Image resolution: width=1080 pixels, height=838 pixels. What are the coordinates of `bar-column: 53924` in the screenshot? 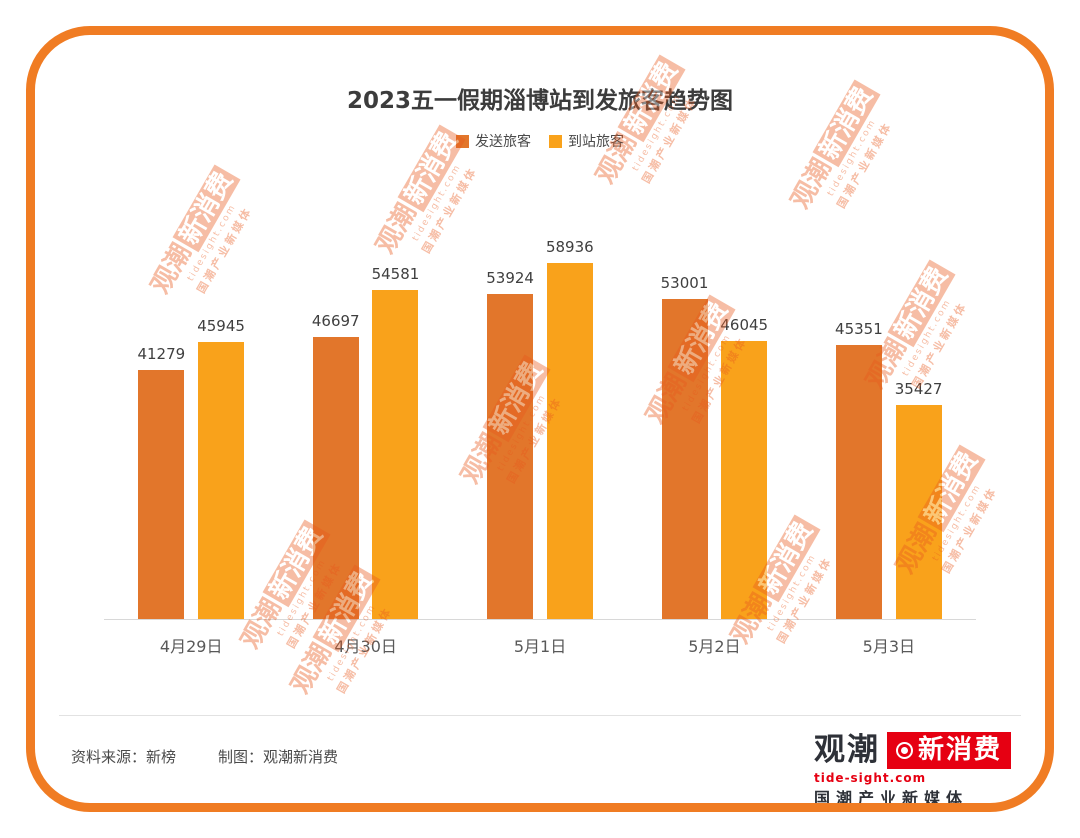 It's located at (510, 444).